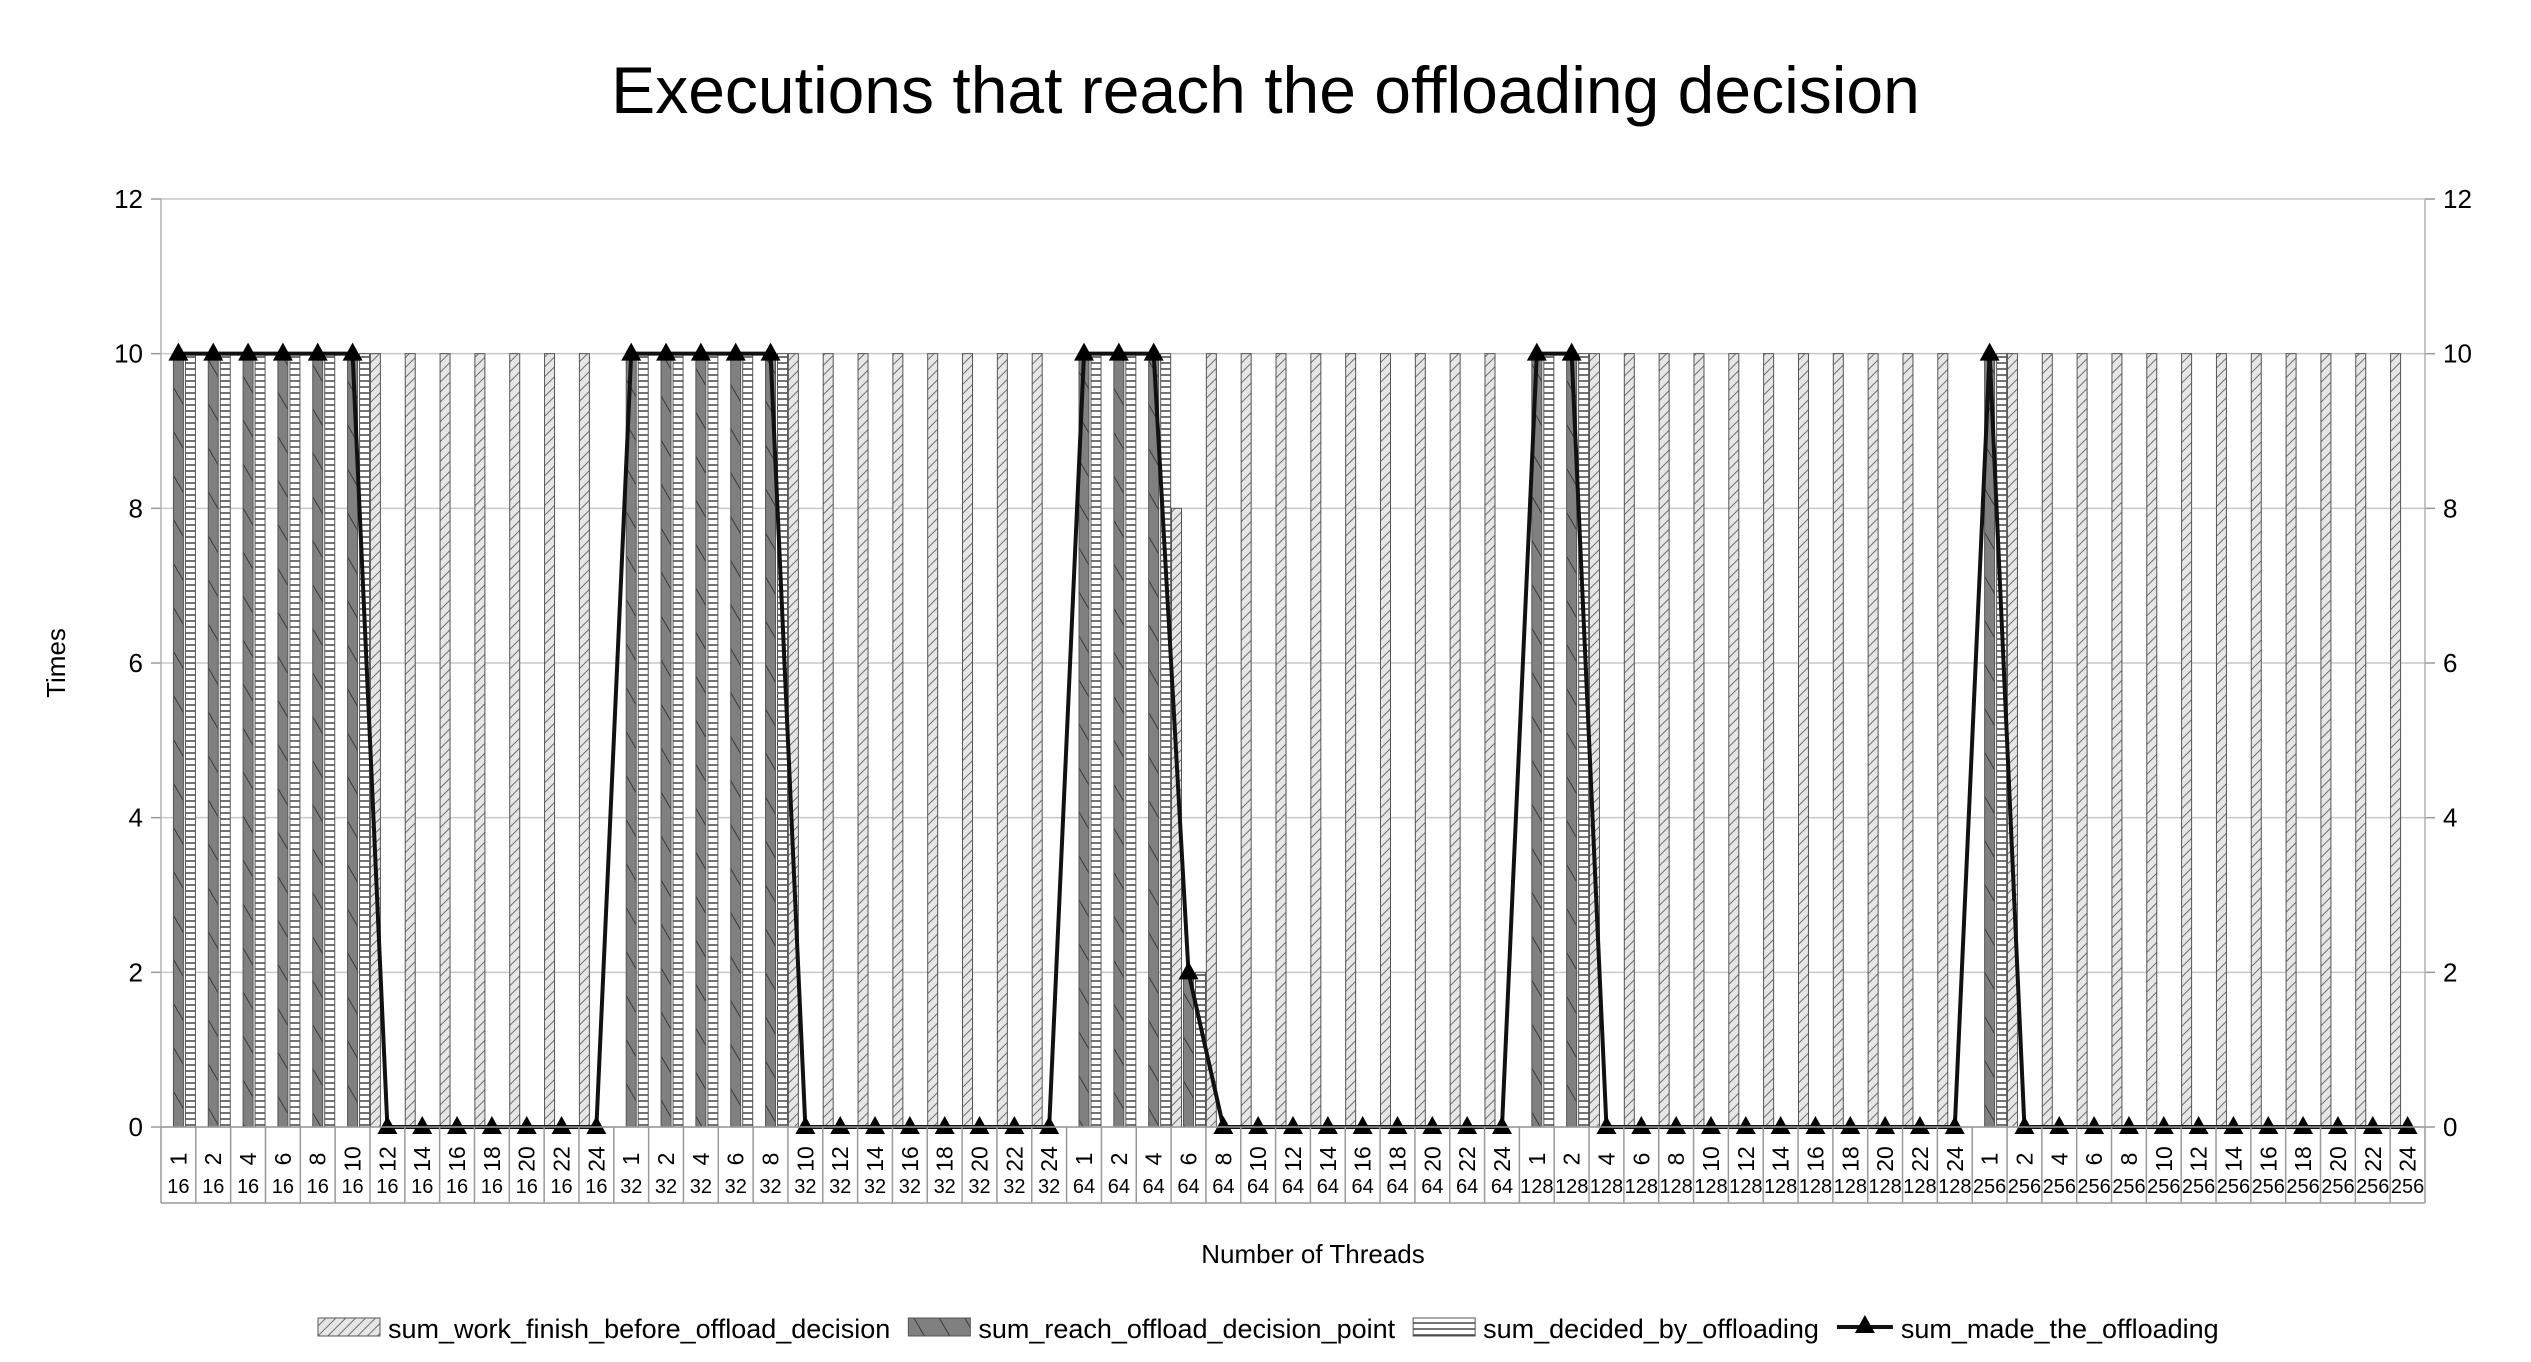  I want to click on x-tick-label-threads: 16, so click(2268, 1159).